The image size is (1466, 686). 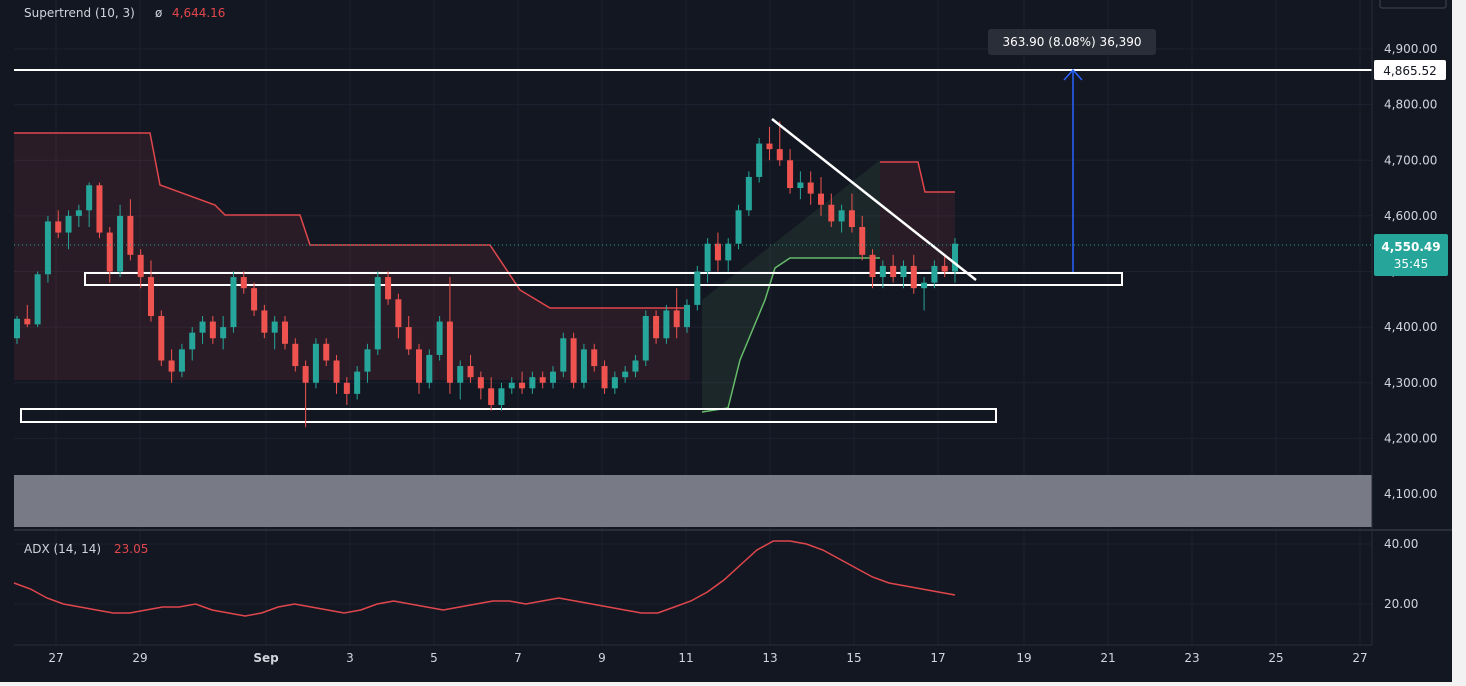 I want to click on time-tick: 29, so click(x=139, y=658).